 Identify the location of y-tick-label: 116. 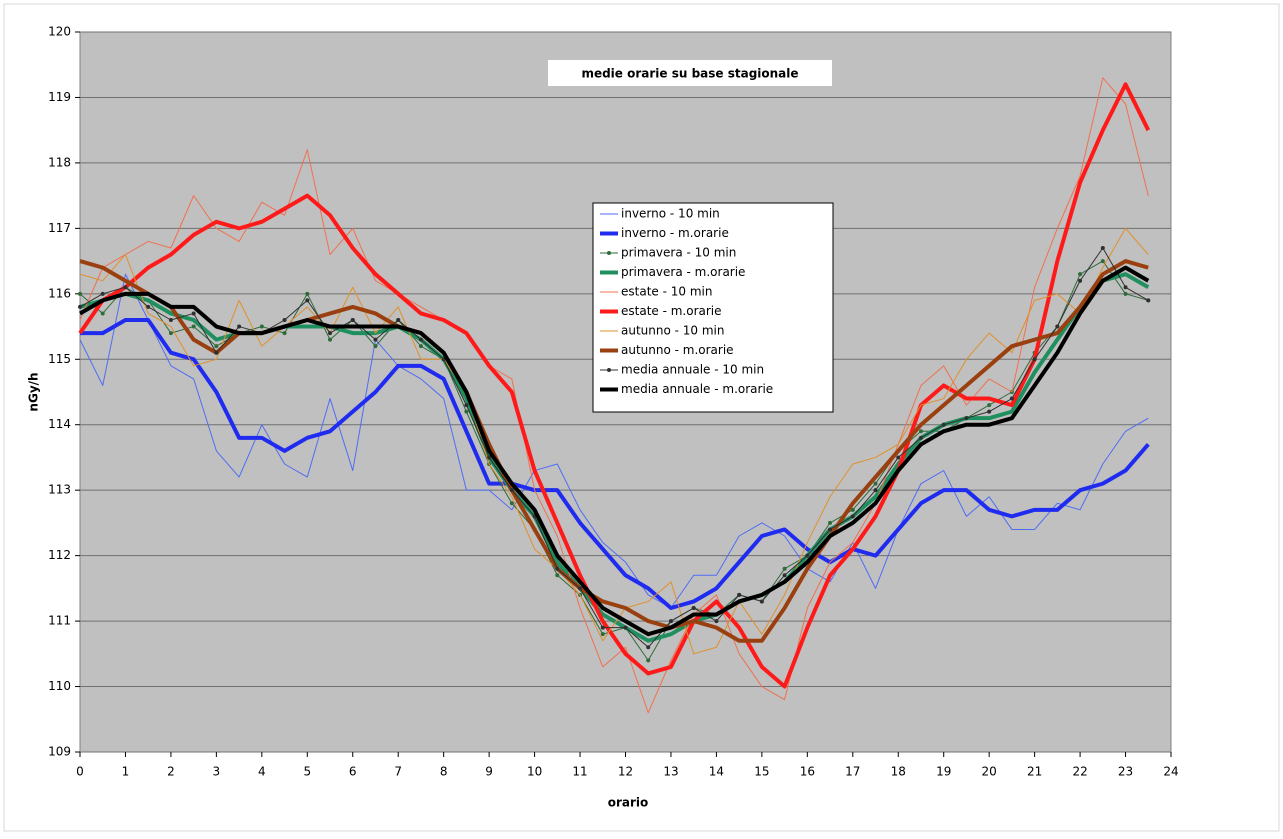
(59, 293).